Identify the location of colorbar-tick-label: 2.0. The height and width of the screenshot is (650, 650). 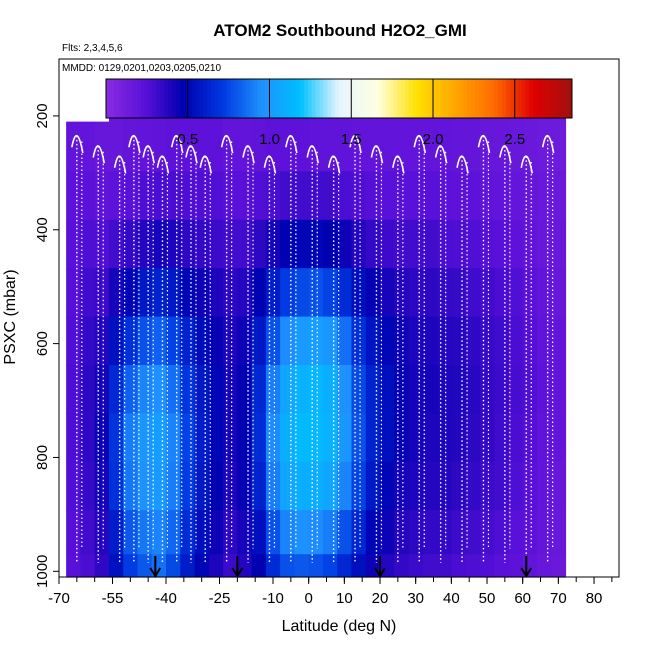
(433, 139).